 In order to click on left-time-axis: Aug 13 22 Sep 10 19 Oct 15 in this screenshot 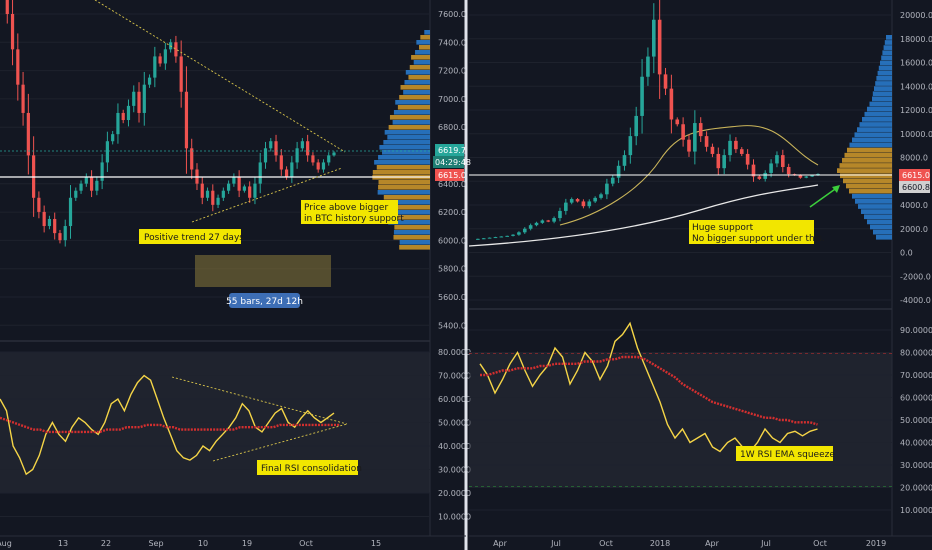, I will do `click(190, 543)`.